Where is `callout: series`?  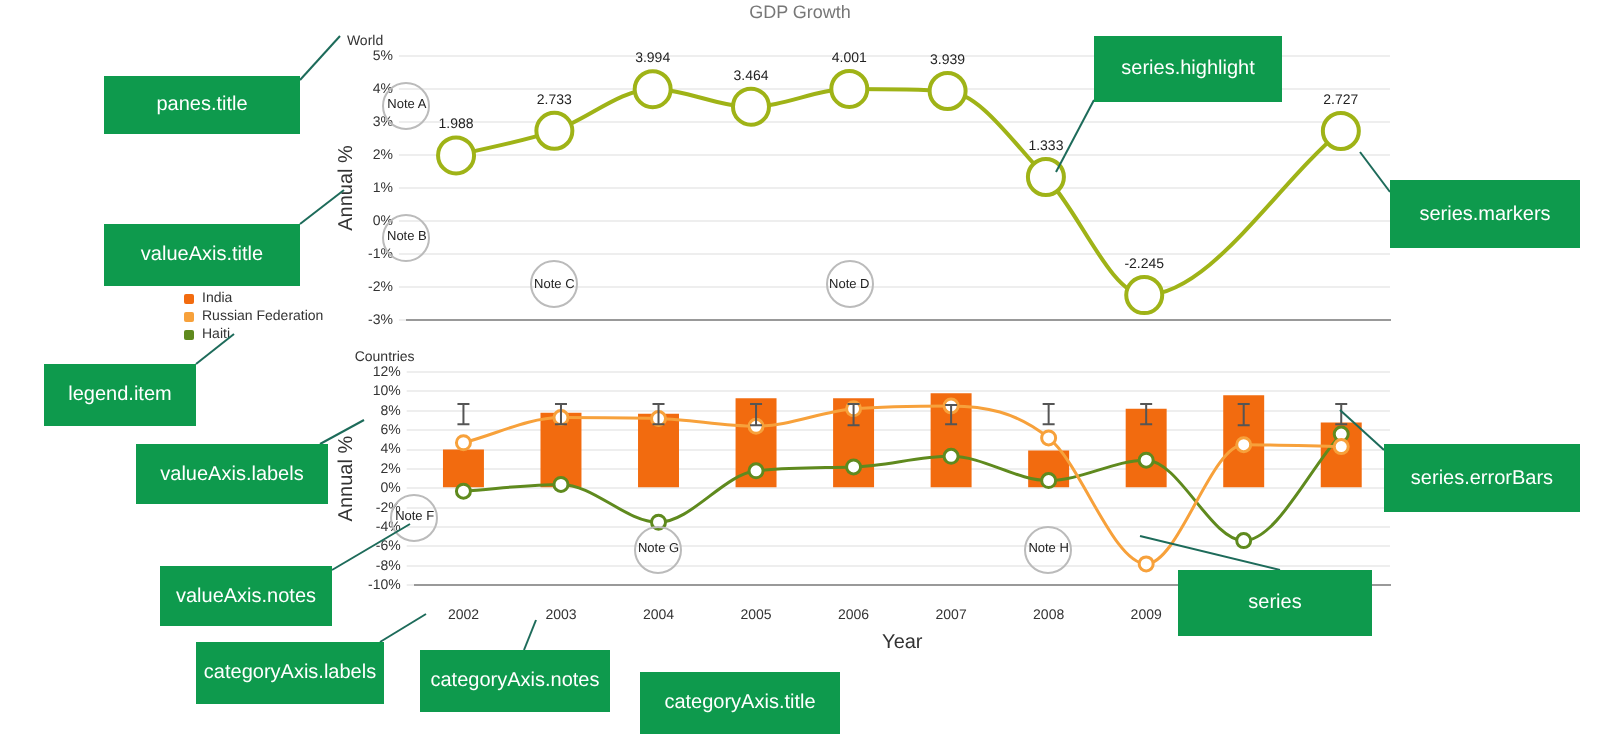 callout: series is located at coordinates (1275, 603).